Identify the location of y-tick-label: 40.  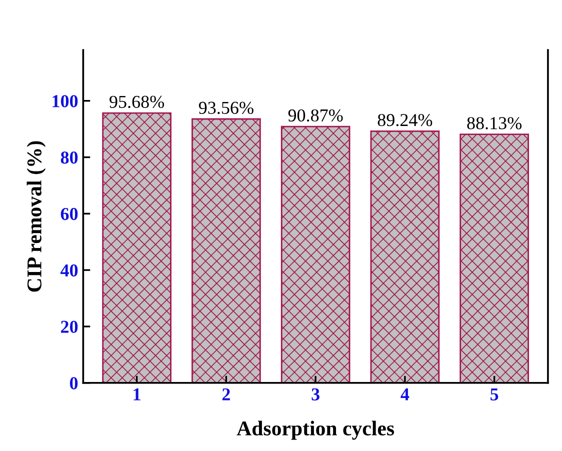
(69, 270).